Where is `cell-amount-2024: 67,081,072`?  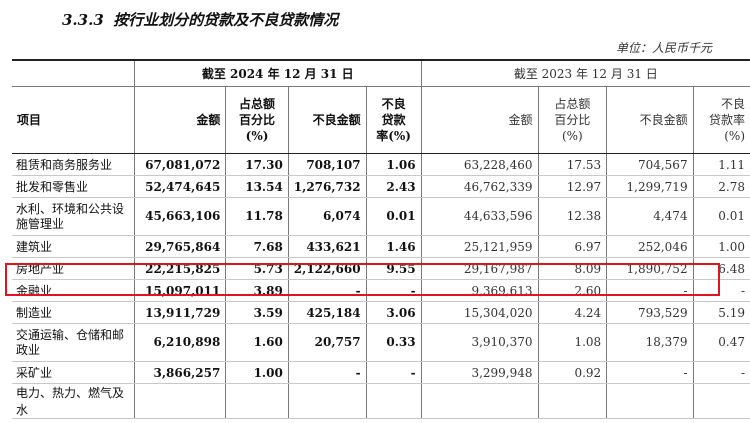 cell-amount-2024: 67,081,072 is located at coordinates (180, 164).